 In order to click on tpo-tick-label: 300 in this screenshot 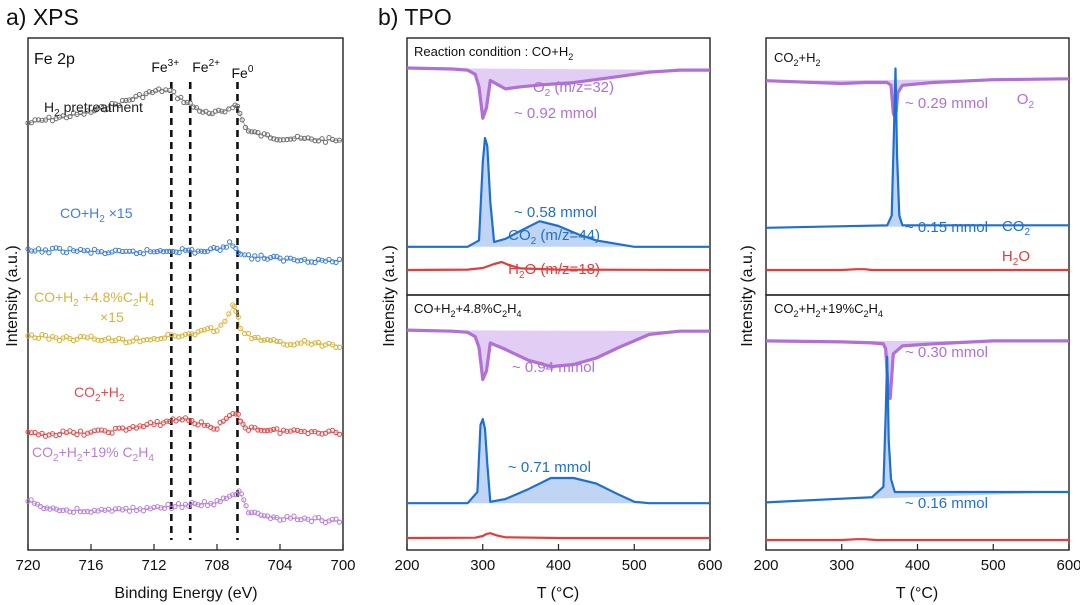, I will do `click(482, 565)`.